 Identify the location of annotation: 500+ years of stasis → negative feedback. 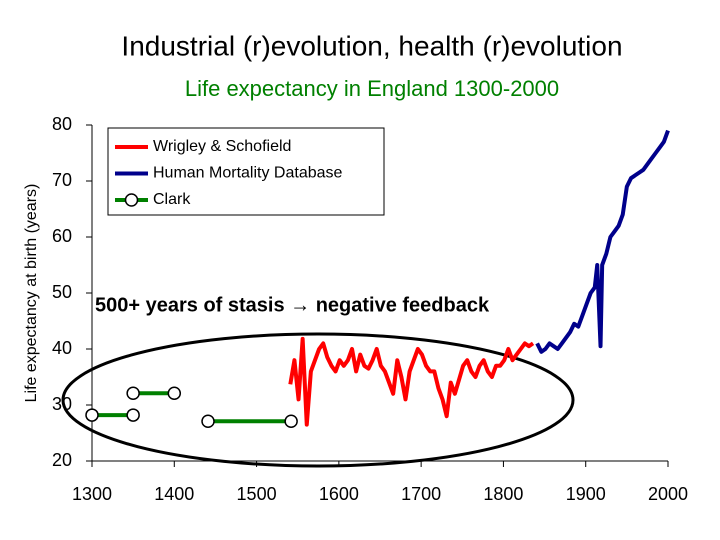
(292, 305).